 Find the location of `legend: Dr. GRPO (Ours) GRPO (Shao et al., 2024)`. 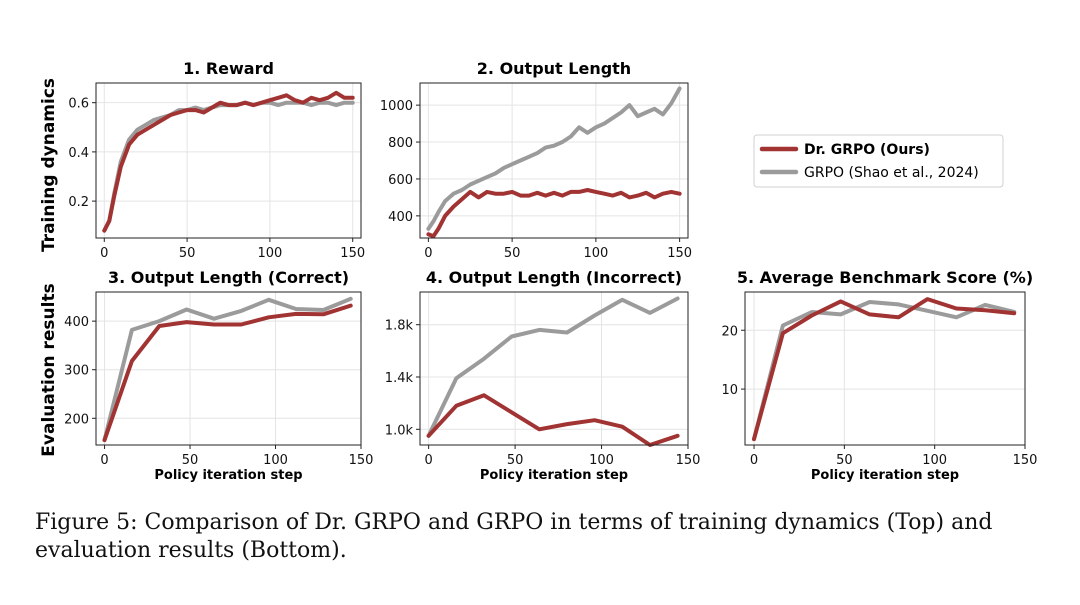

legend: Dr. GRPO (Ours) GRPO (Shao et al., 2024) is located at coordinates (878, 161).